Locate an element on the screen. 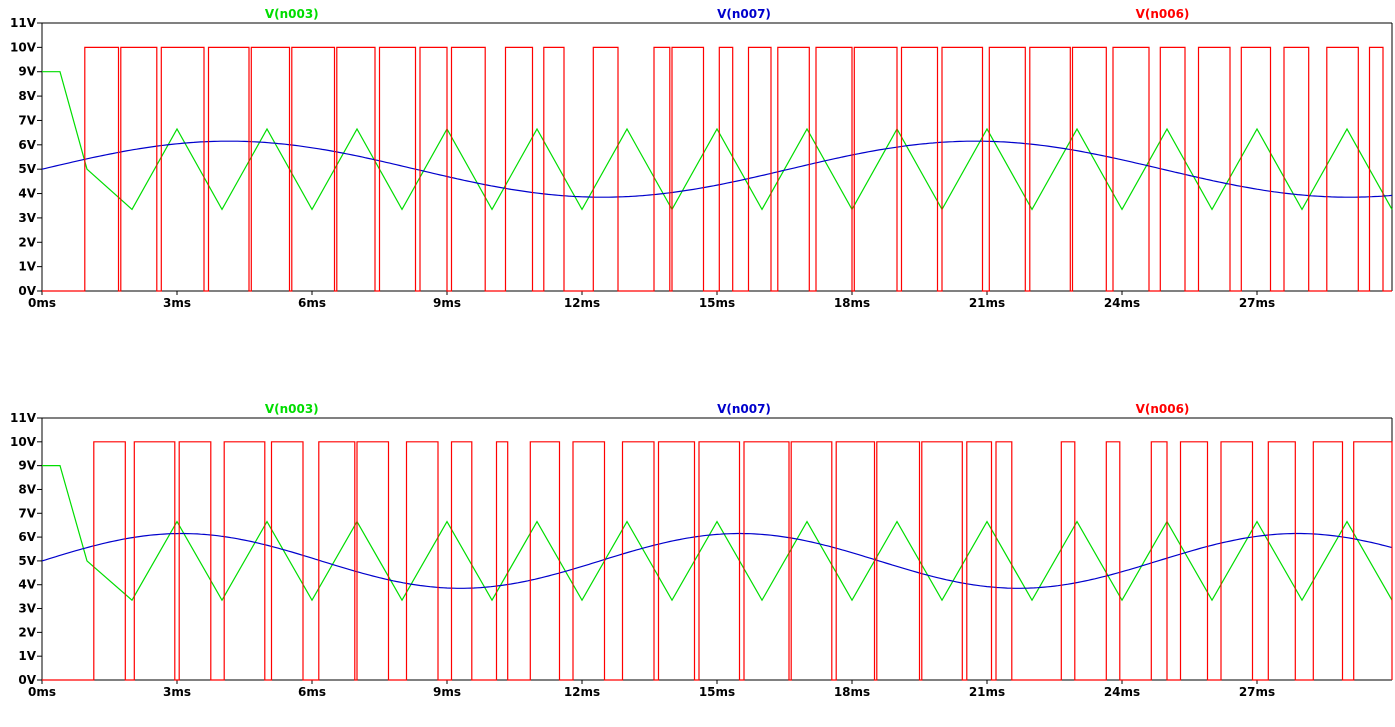 The width and height of the screenshot is (1395, 727). series-v-n007-line is located at coordinates (717, 169).